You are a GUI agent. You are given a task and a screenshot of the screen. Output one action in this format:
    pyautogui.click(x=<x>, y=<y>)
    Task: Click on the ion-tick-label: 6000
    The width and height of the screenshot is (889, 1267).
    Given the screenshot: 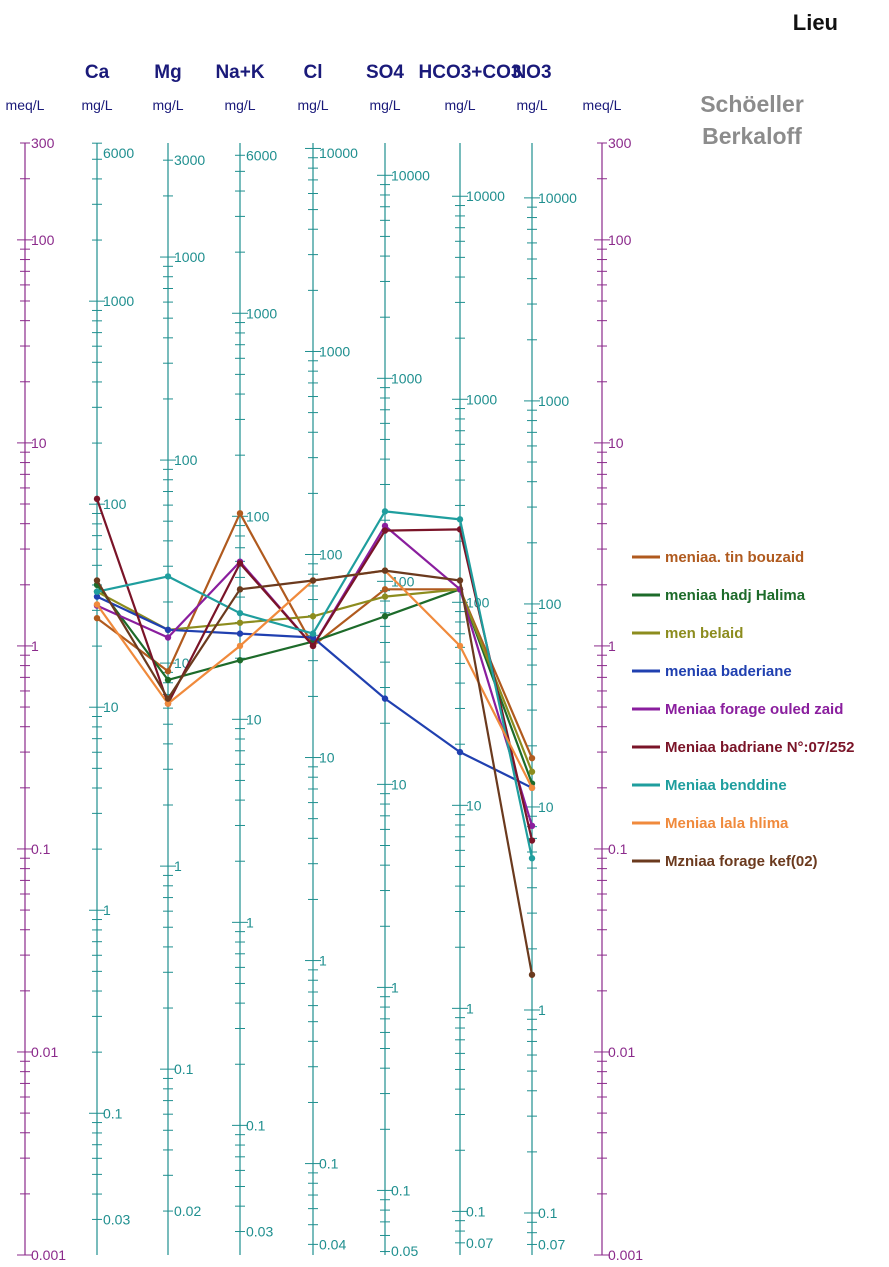 What is the action you would take?
    pyautogui.click(x=261, y=155)
    